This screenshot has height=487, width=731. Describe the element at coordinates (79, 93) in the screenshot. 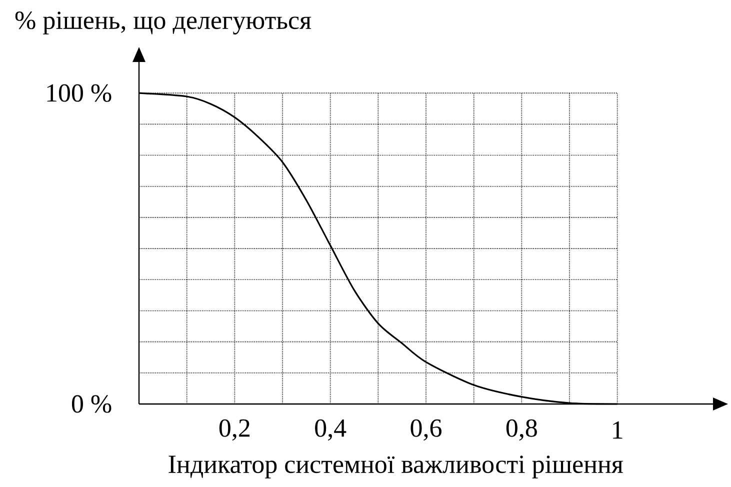

I see `y-tick-label: 100 %` at that location.